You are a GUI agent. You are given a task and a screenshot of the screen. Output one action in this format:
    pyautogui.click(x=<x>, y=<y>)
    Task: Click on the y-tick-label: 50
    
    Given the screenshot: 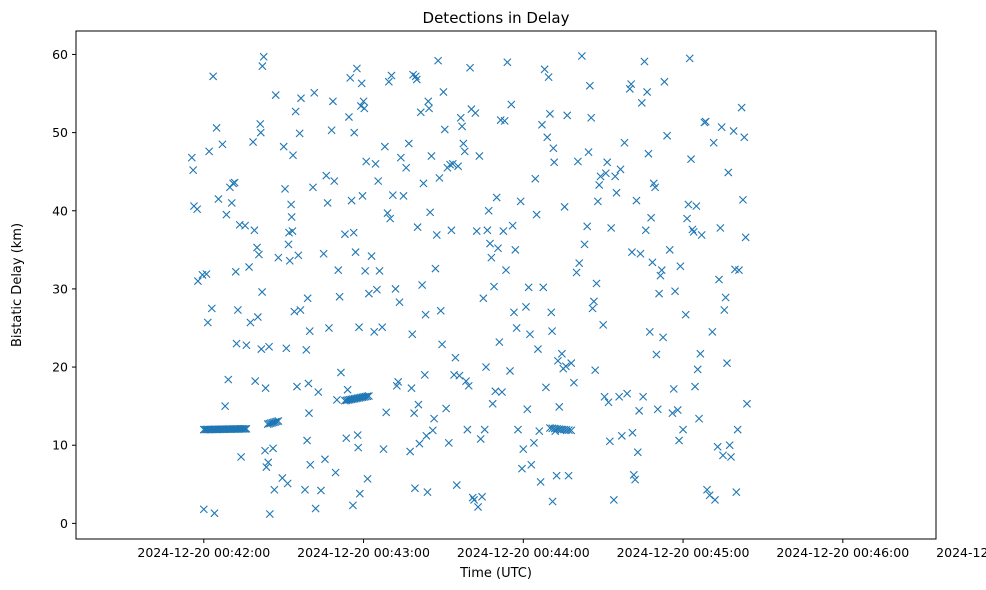 What is the action you would take?
    pyautogui.click(x=60, y=132)
    